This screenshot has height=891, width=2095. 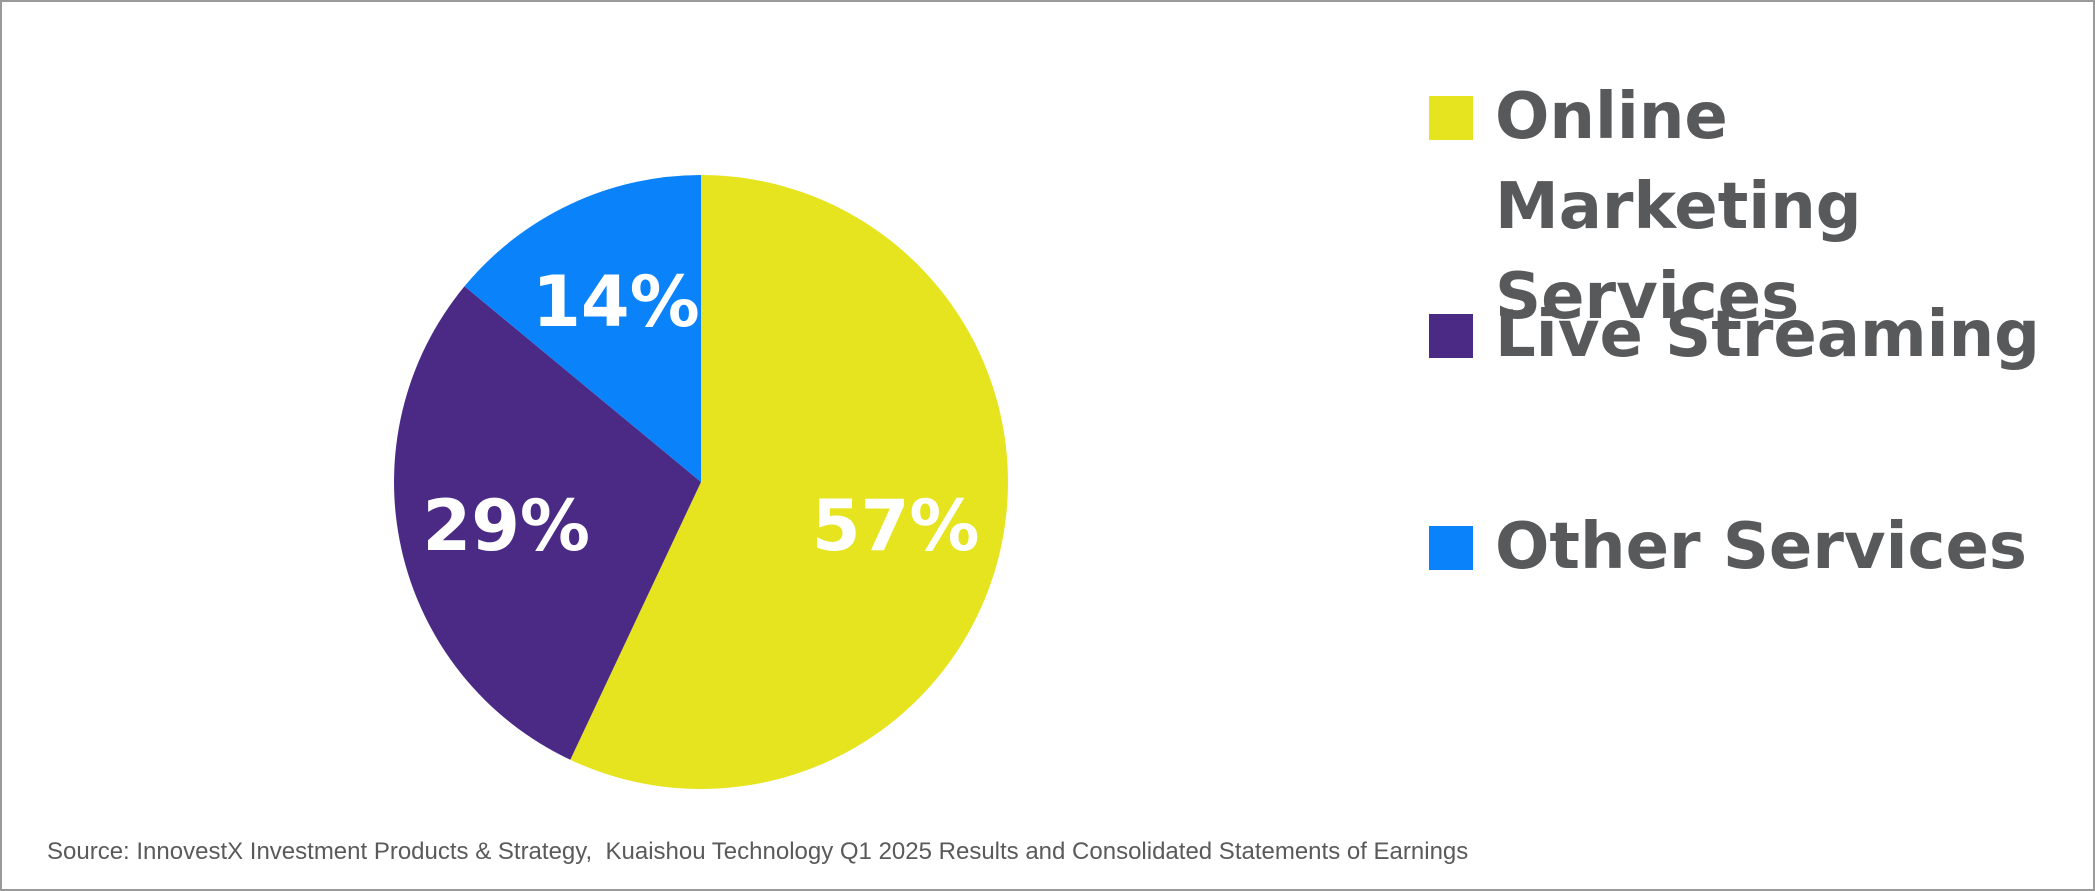 I want to click on legend-swatch-online-marketing-services, so click(x=1451, y=118).